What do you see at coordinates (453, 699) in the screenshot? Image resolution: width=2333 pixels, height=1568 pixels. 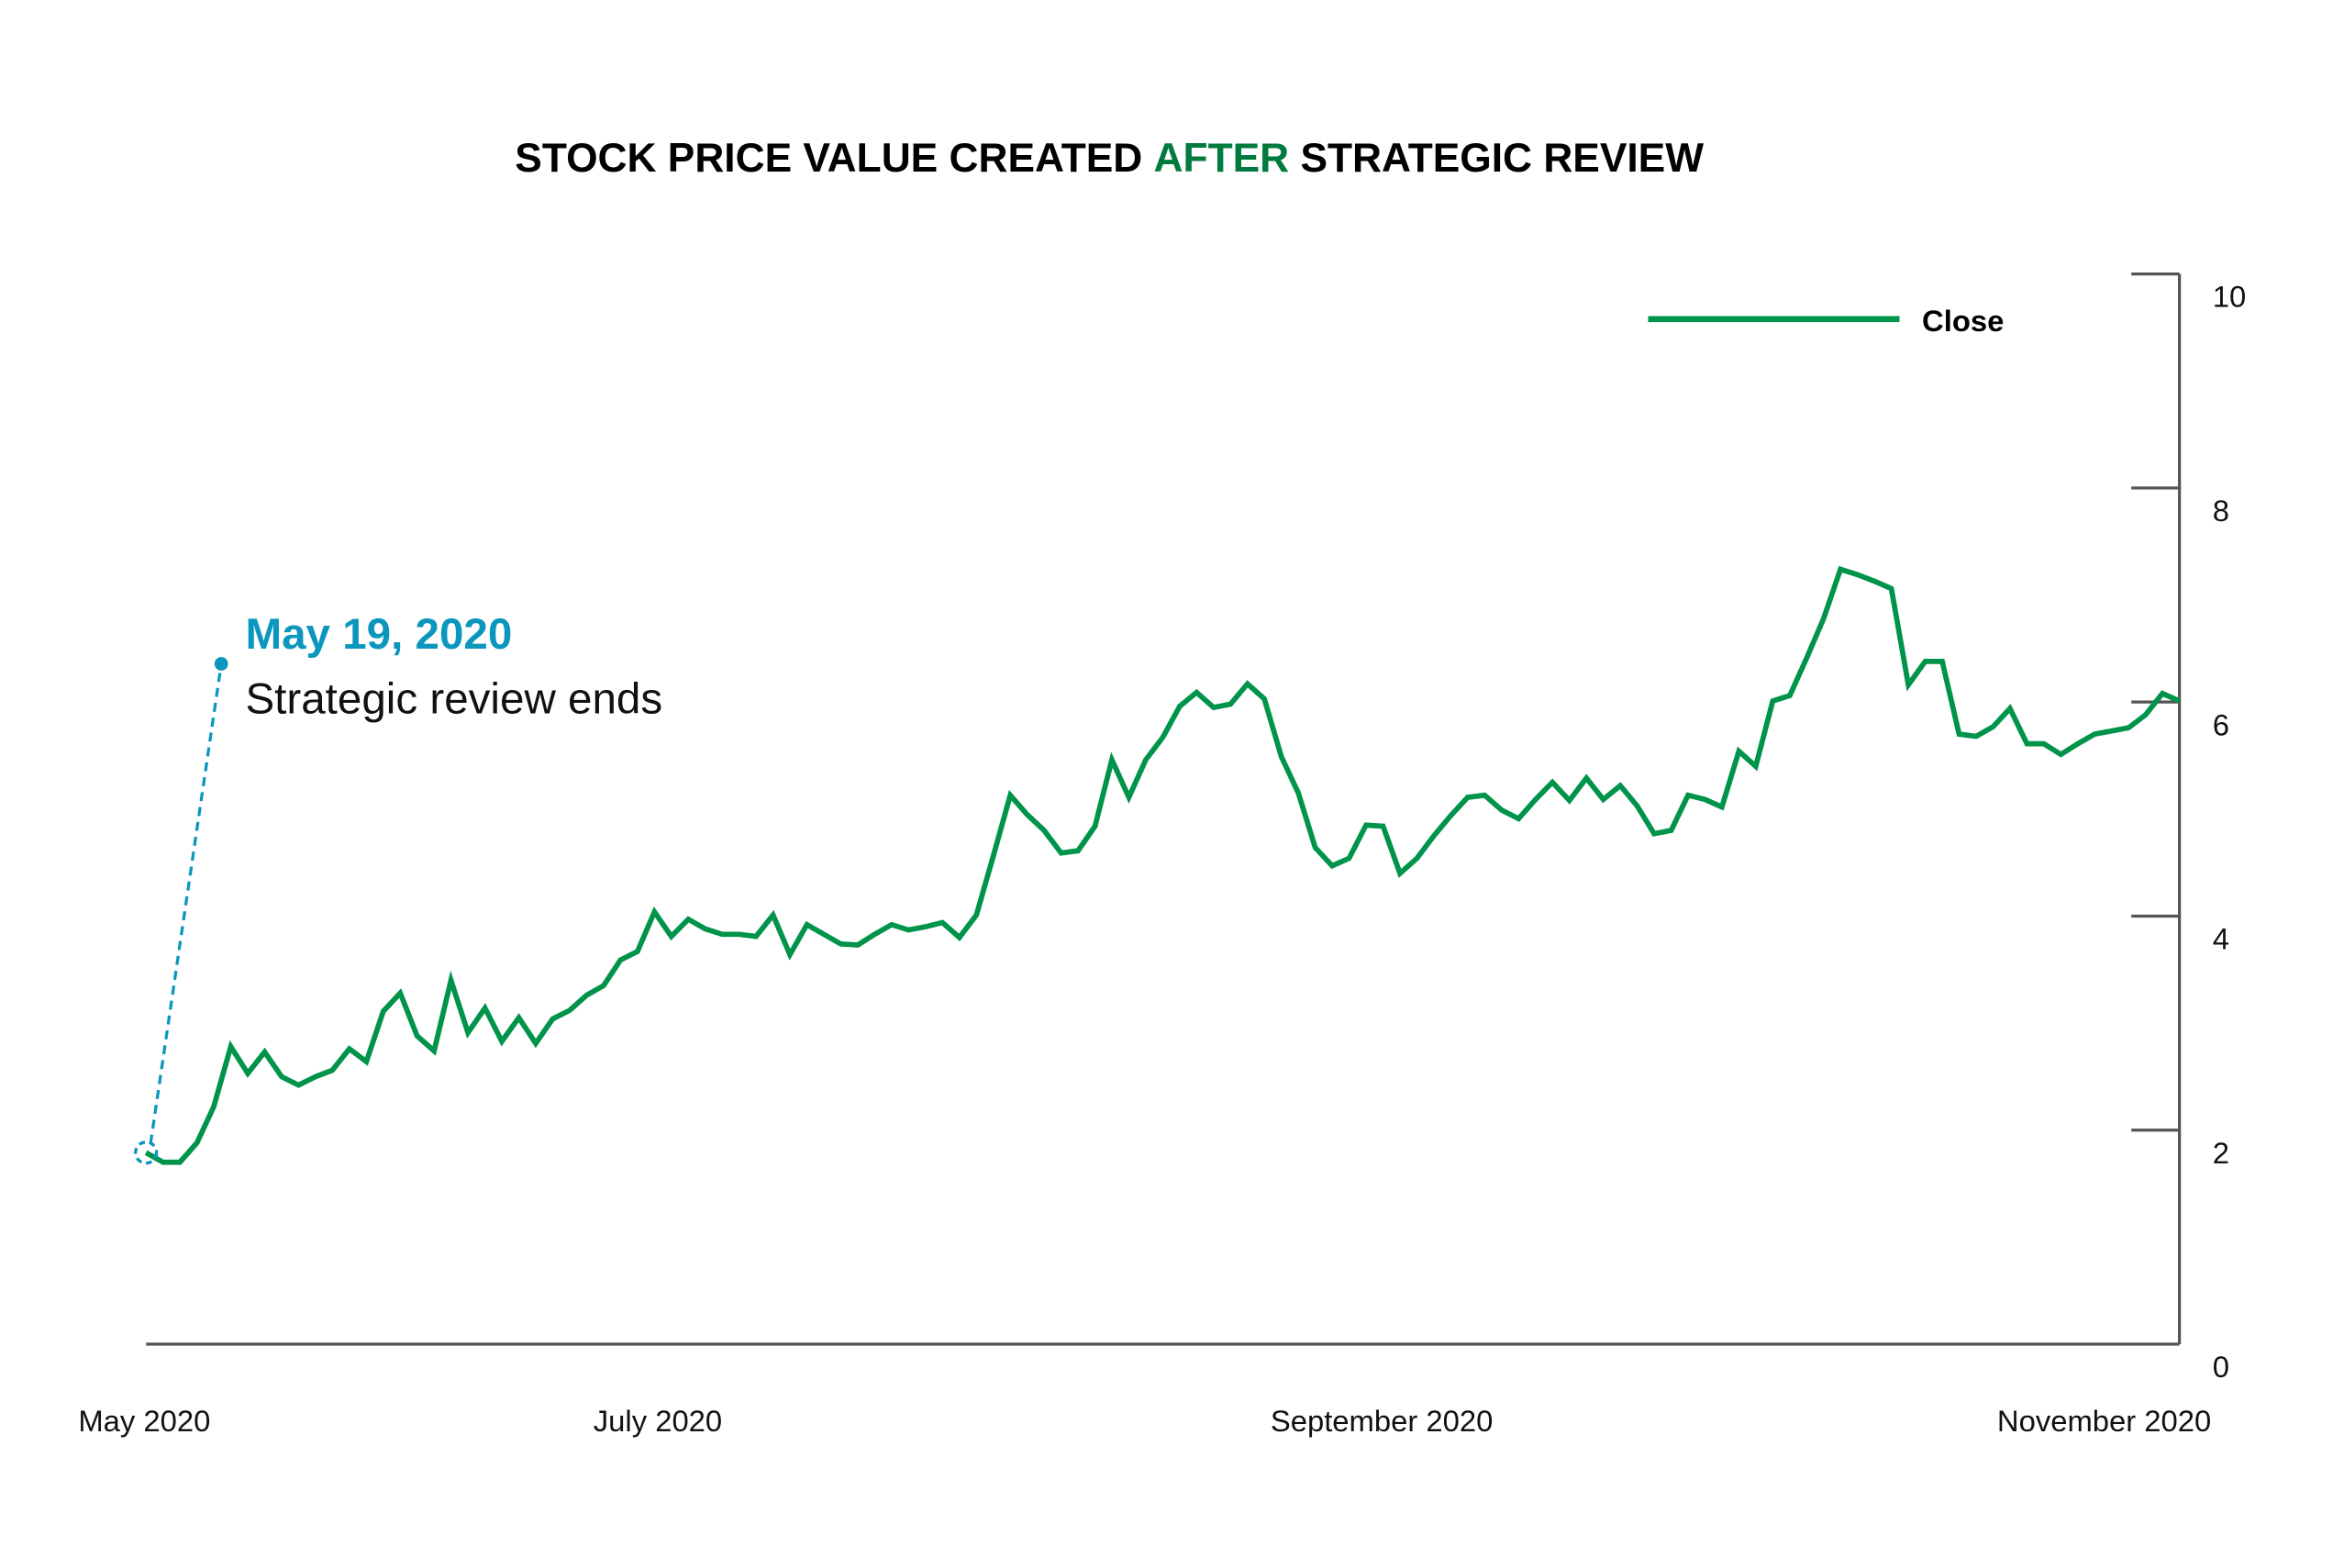 I see `annotation-text: Strategic review ends` at bounding box center [453, 699].